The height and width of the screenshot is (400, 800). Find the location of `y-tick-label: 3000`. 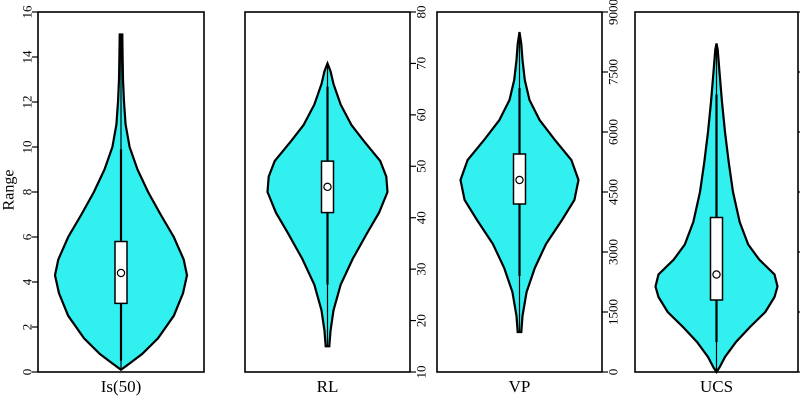

y-tick-label: 3000 is located at coordinates (613, 252).